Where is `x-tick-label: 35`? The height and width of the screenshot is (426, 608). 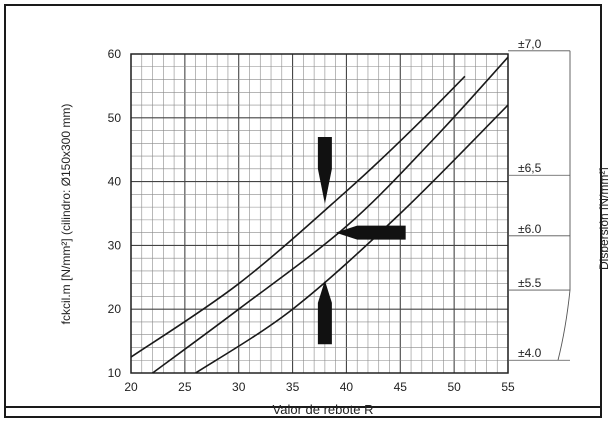
x-tick-label: 35 is located at coordinates (293, 387).